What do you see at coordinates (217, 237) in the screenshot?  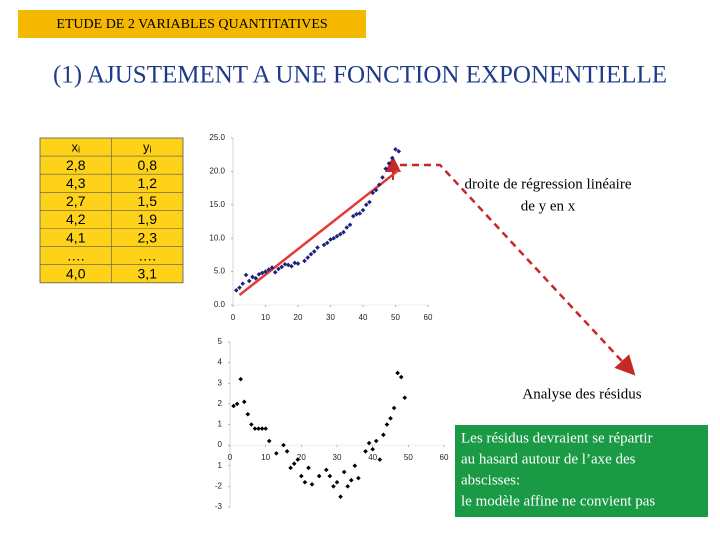 I see `y-tick-label: 10.0` at bounding box center [217, 237].